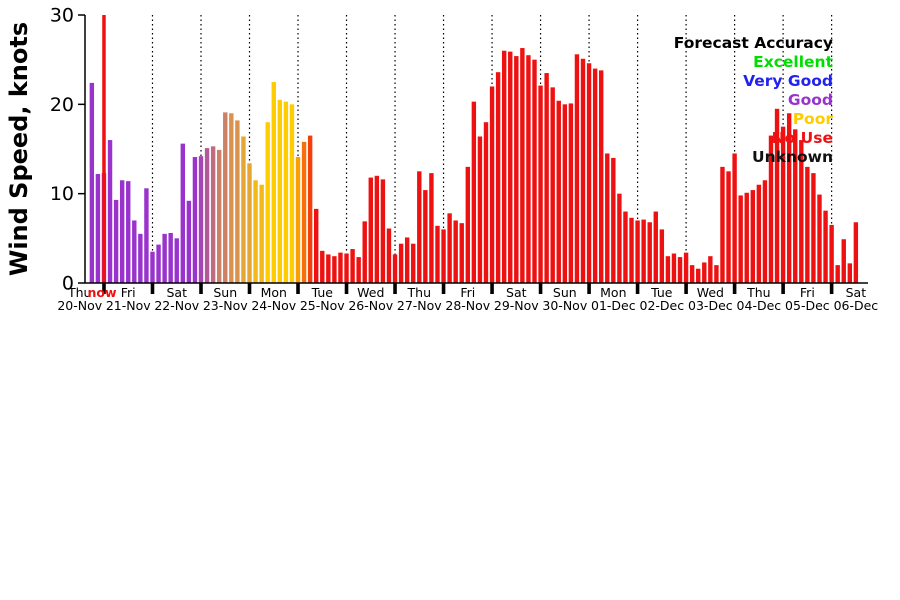  I want to click on legend-title: Forecast Accuracy, so click(753, 43).